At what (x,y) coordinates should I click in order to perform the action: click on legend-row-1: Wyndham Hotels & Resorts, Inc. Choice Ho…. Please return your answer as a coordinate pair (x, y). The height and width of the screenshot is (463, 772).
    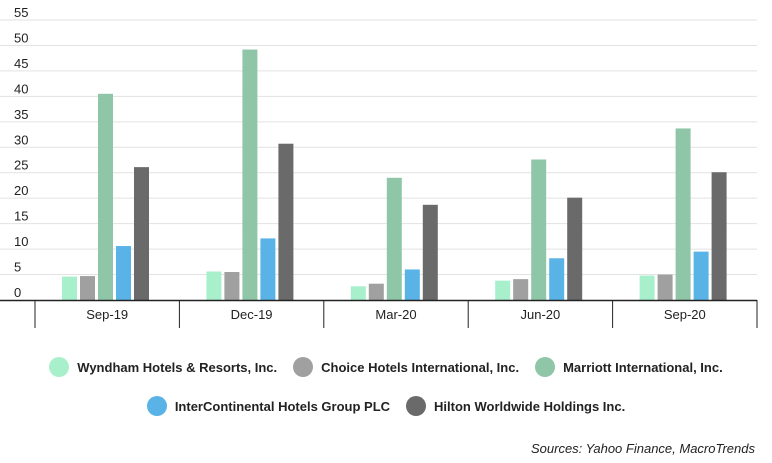
    Looking at the image, I should click on (386, 367).